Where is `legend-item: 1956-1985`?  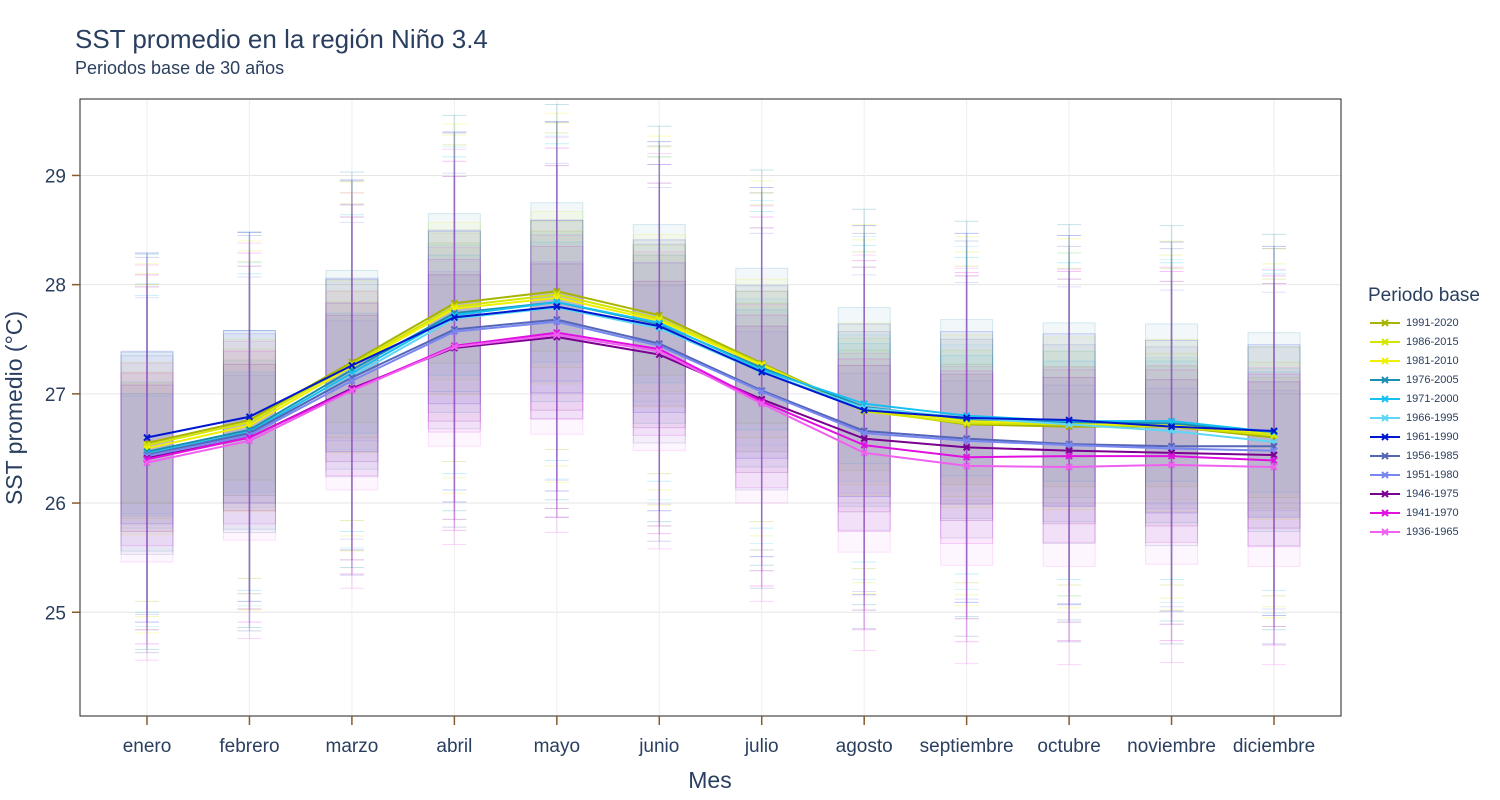 legend-item: 1956-1985 is located at coordinates (1433, 455).